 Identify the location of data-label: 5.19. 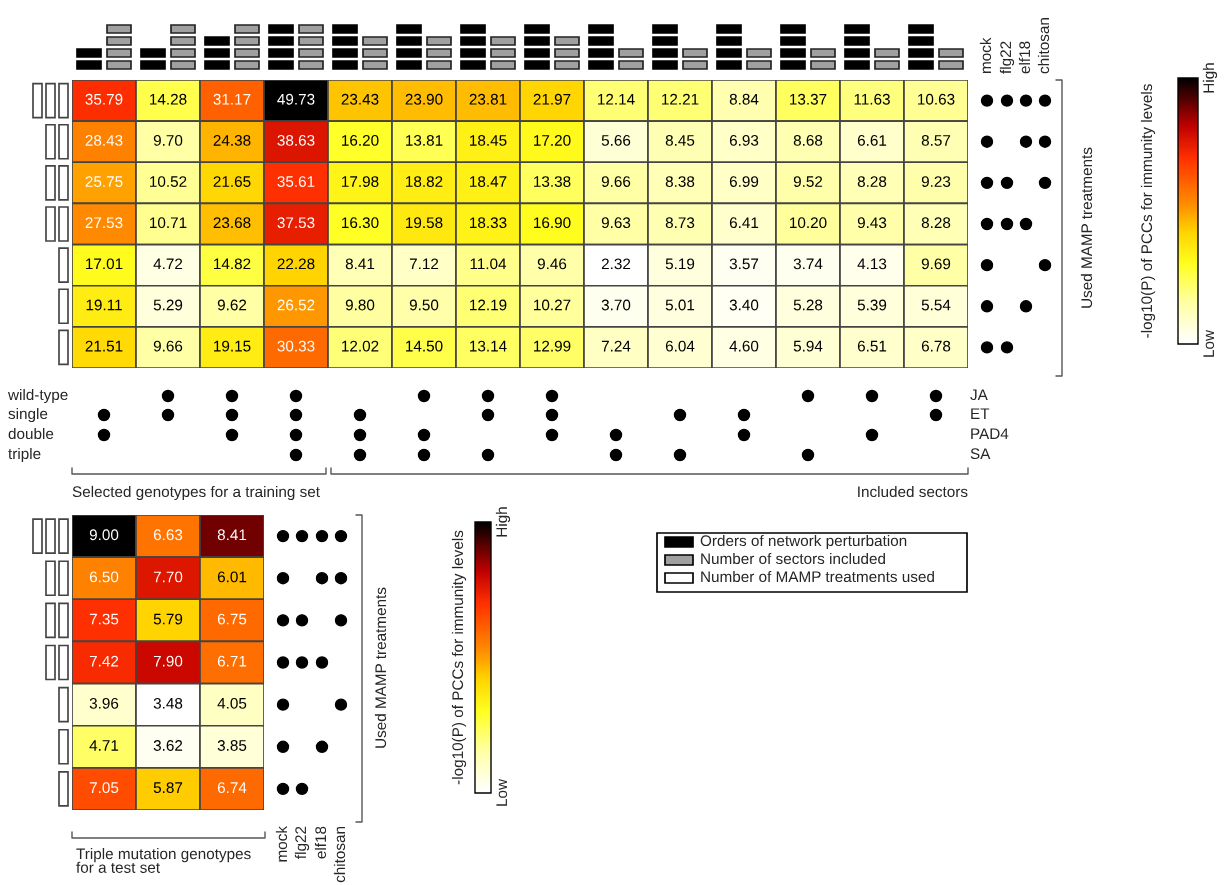
(680, 264).